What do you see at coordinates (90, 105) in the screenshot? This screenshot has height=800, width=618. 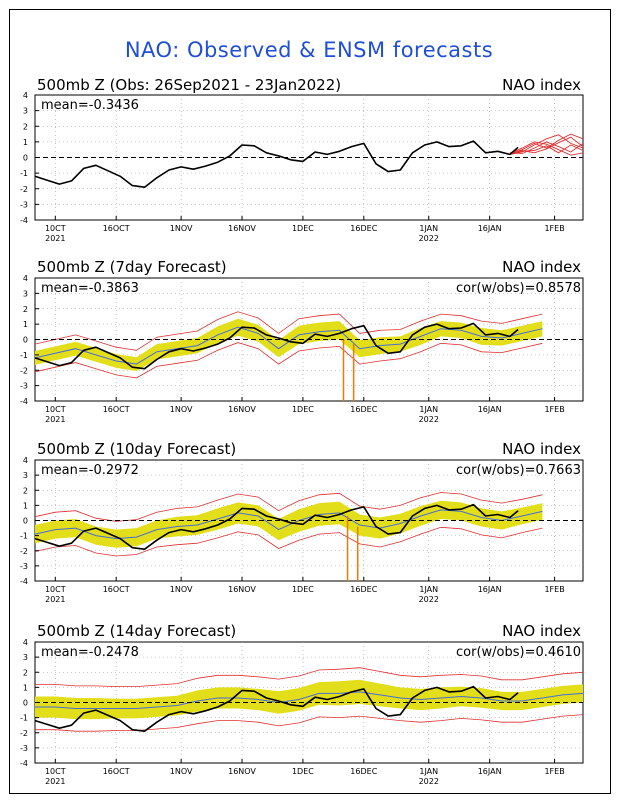 I see `mean-label: mean=-0.3436` at bounding box center [90, 105].